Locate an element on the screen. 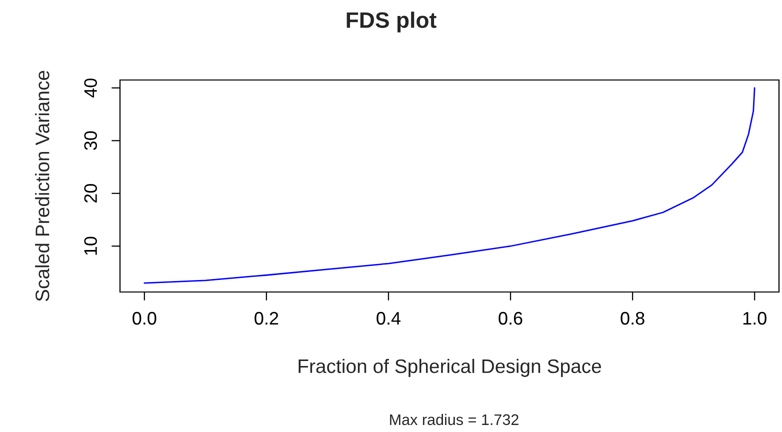 The image size is (782, 432). text: Max radius = 1.732 is located at coordinates (454, 420).